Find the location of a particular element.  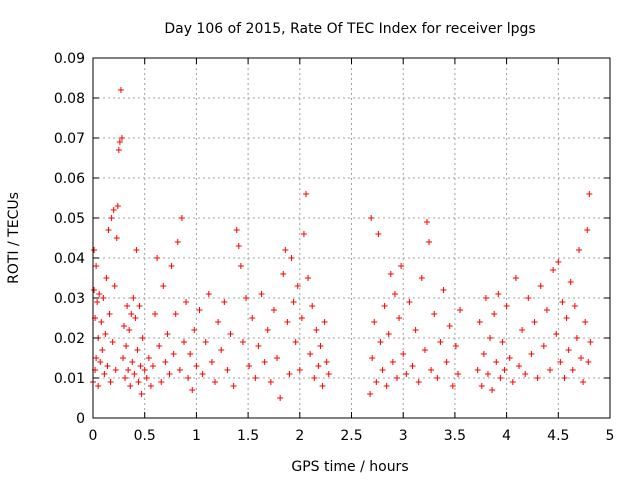

y-axis-label: ROTI / TECUs is located at coordinates (14, 238).